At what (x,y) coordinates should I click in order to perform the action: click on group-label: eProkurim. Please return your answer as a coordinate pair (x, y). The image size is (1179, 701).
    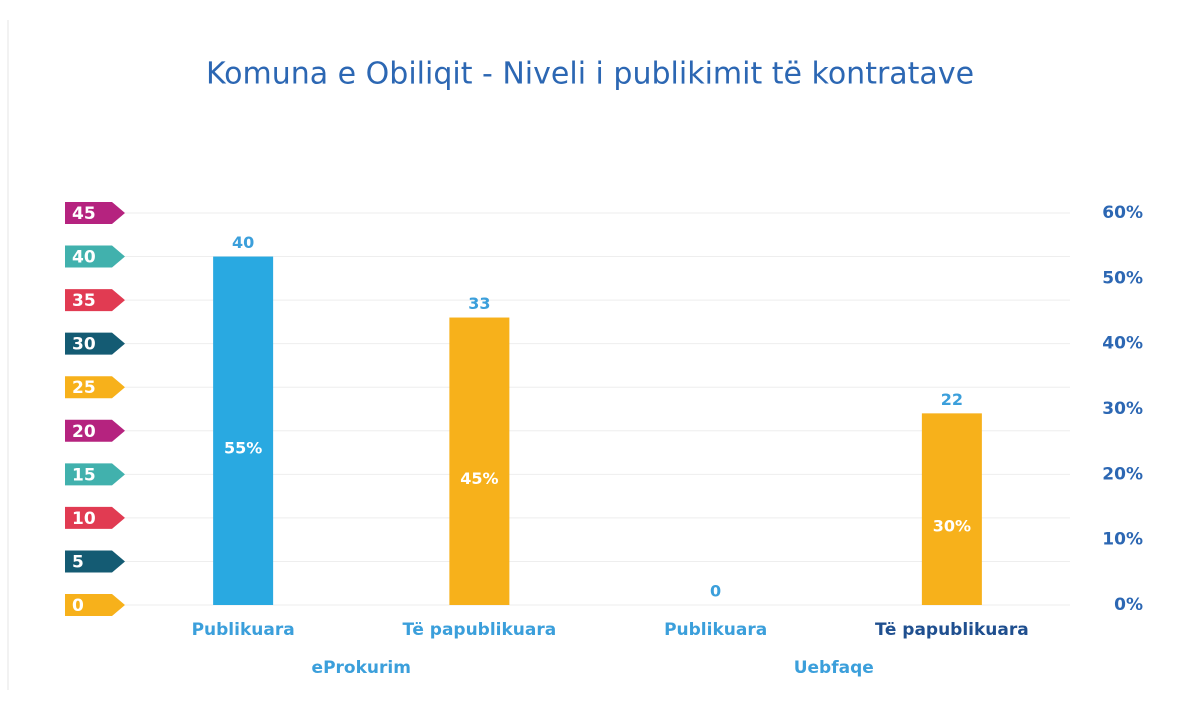
    Looking at the image, I should click on (361, 668).